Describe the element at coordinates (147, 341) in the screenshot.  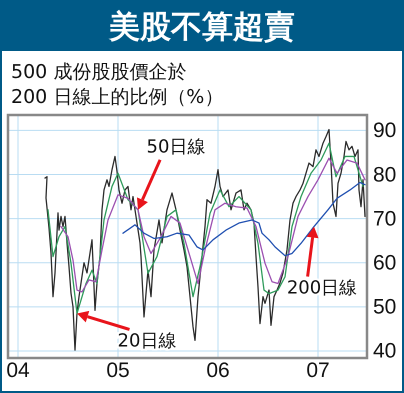
I see `annotation: 20日線` at that location.